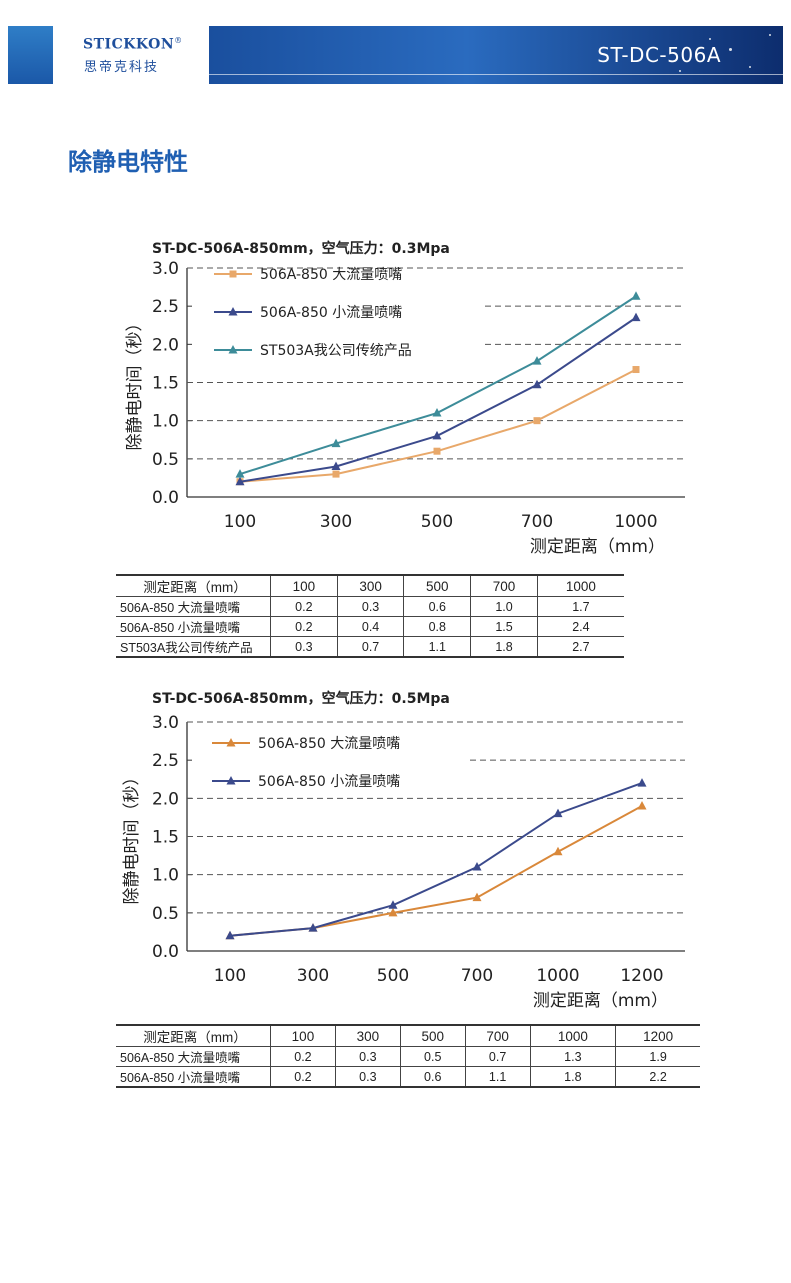  What do you see at coordinates (128, 162) in the screenshot?
I see `page-title: 除静电特性` at bounding box center [128, 162].